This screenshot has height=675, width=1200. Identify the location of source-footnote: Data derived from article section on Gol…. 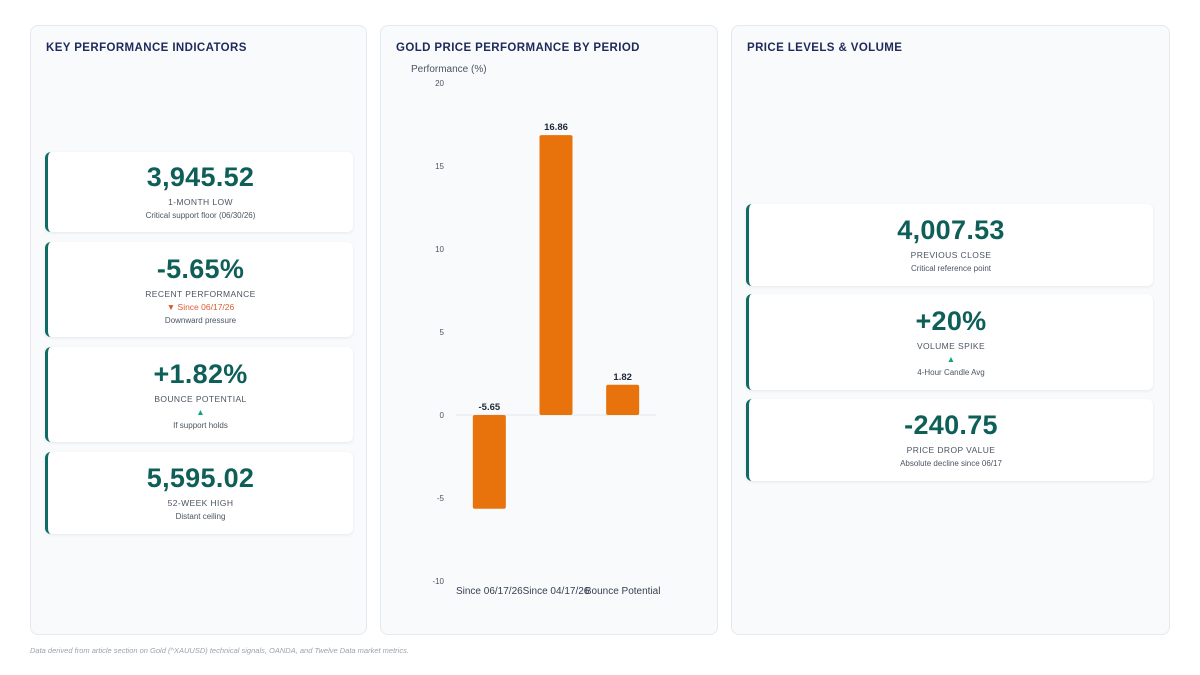
(219, 650).